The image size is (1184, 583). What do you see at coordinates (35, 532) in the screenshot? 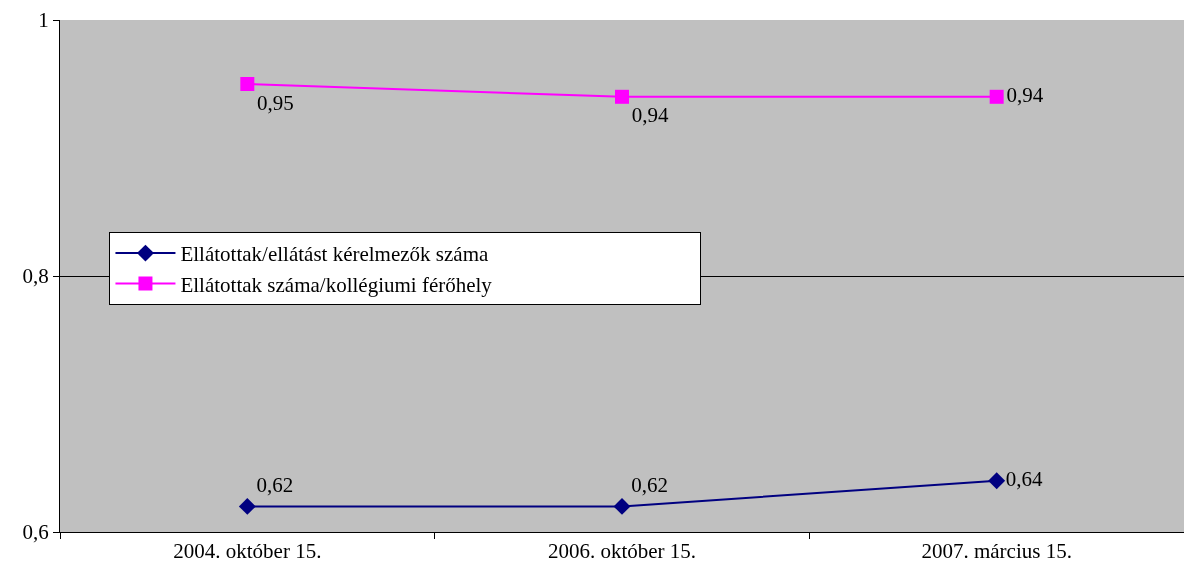
I see `y-tick-label: 0,6` at bounding box center [35, 532].